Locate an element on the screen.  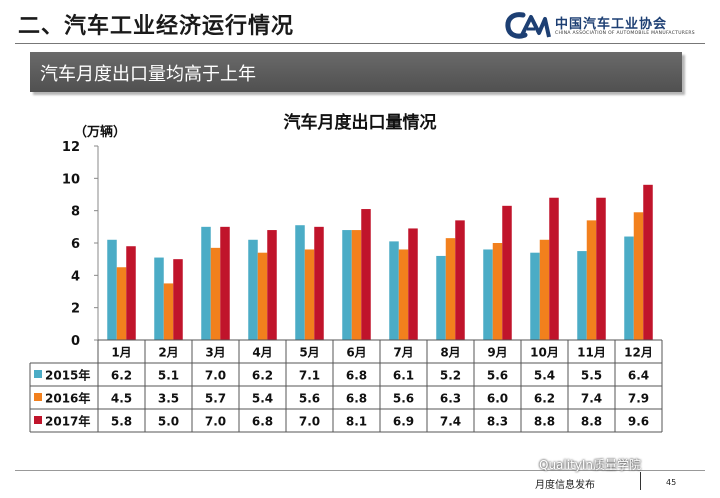
data-label: 5.1 is located at coordinates (168, 376).